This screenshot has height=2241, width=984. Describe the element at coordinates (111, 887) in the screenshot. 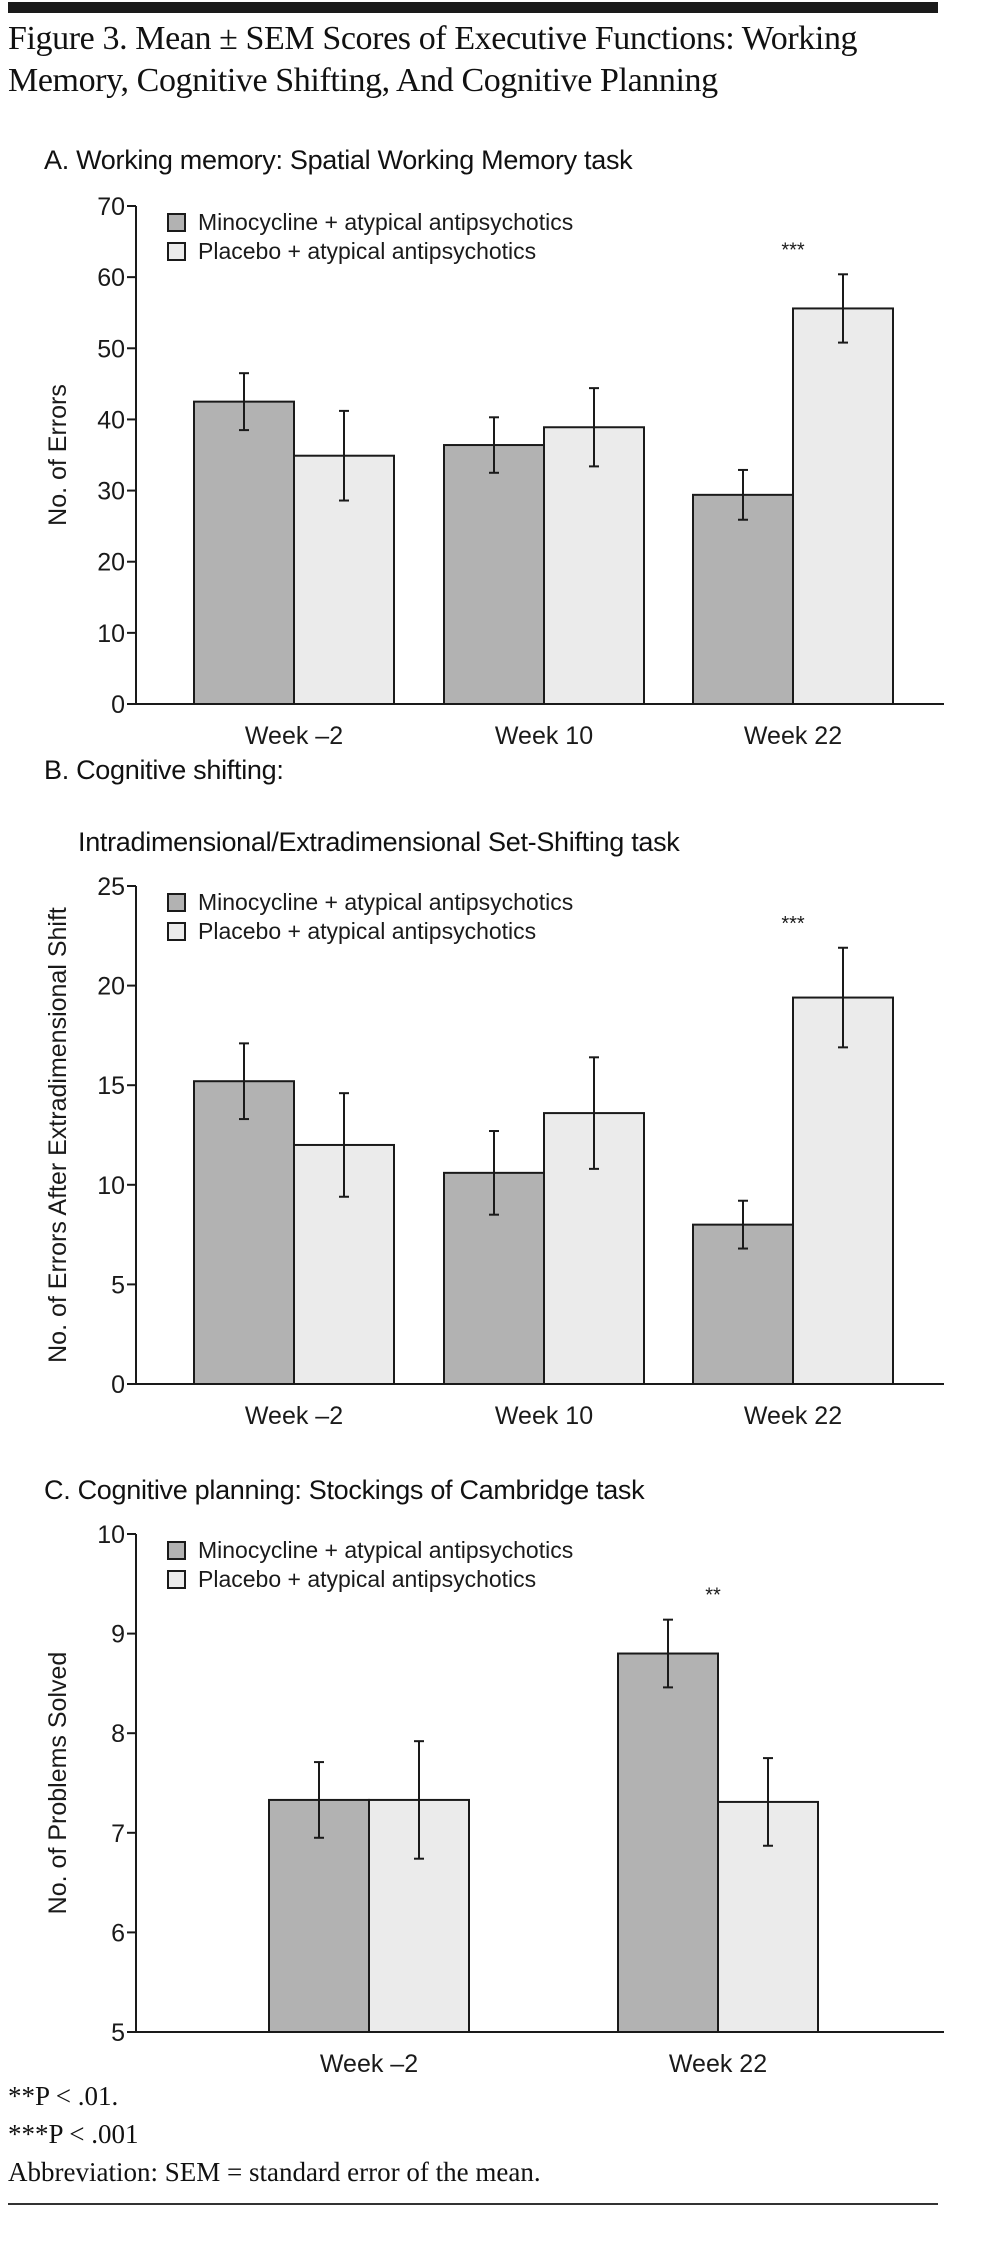

I see `y-tick-label: 25` at that location.